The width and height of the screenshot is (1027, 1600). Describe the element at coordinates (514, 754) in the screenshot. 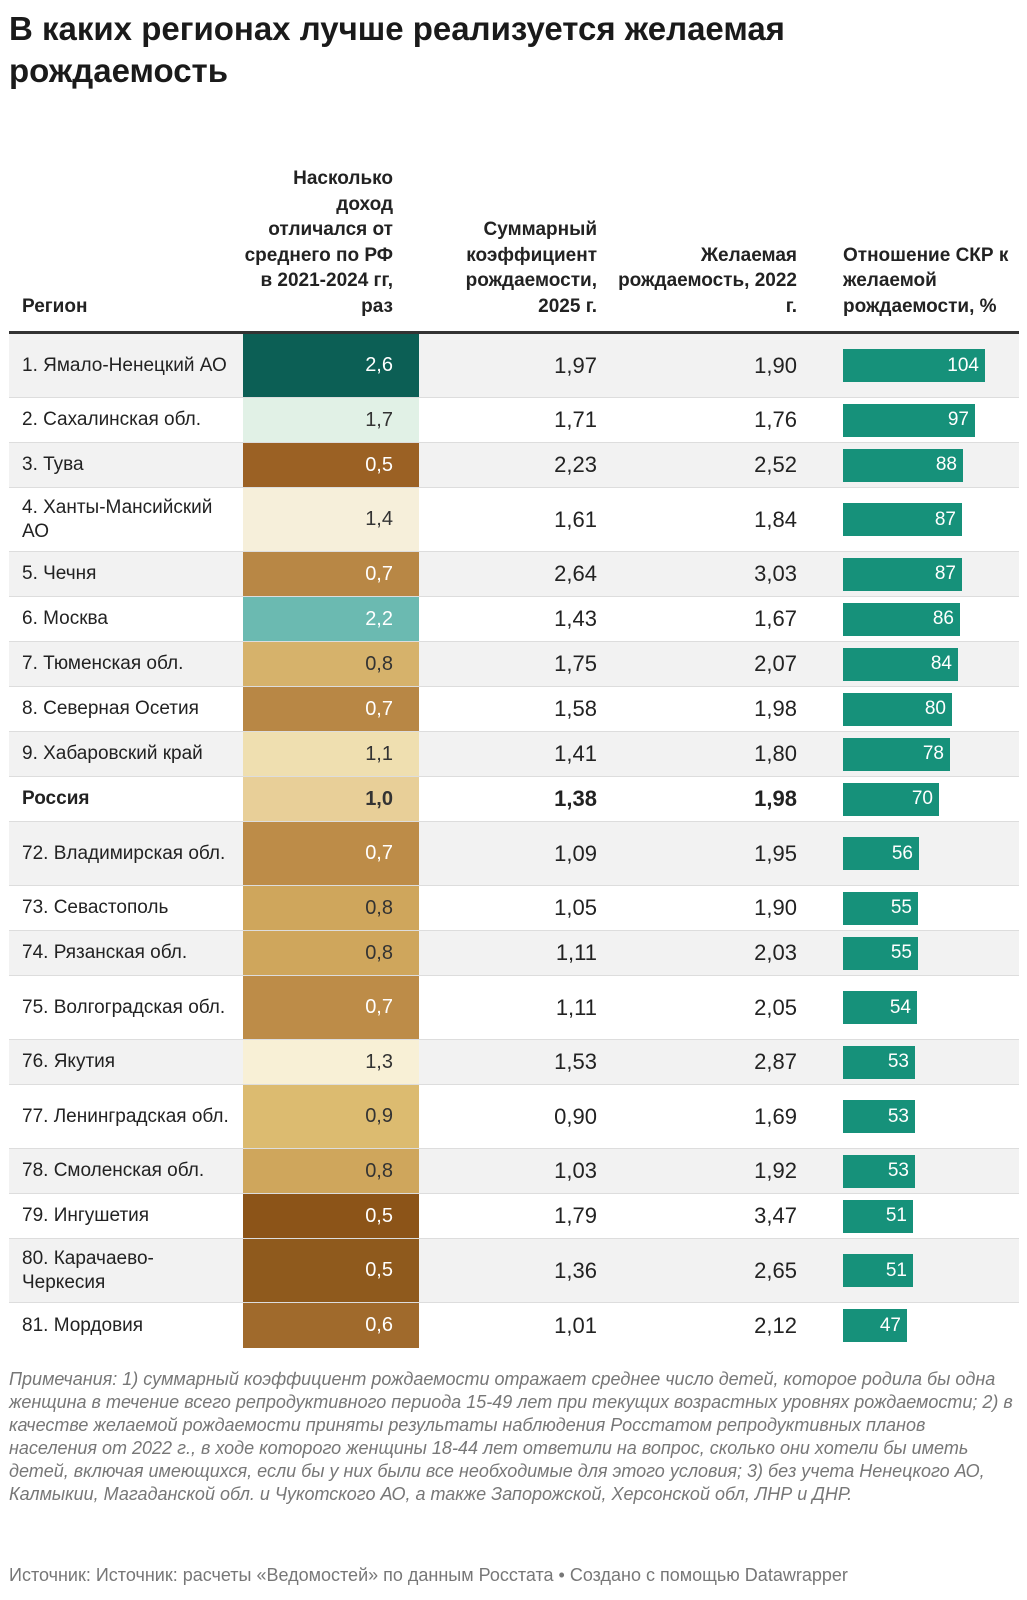

I see `table-row: 9. Хабаровский край 1,1 1,41 1,80 78` at that location.